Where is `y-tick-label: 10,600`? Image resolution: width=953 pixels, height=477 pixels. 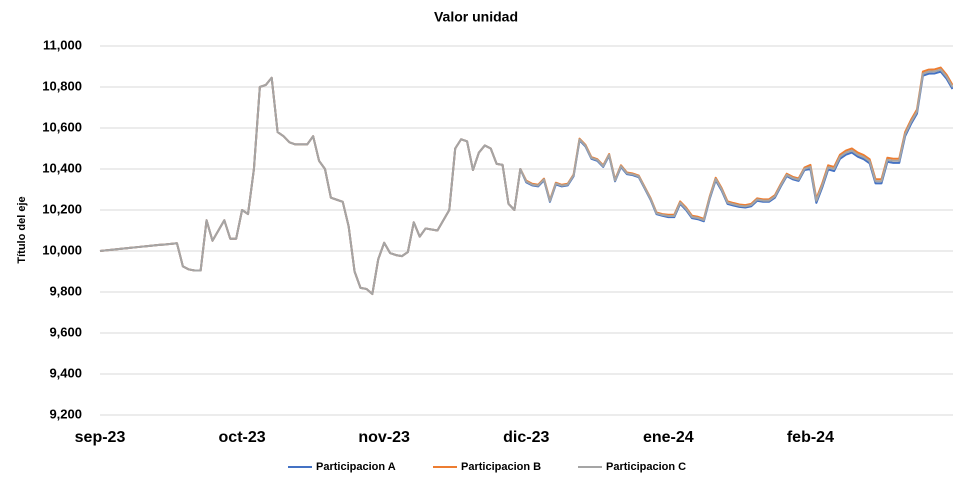 y-tick-label: 10,600 is located at coordinates (62, 126).